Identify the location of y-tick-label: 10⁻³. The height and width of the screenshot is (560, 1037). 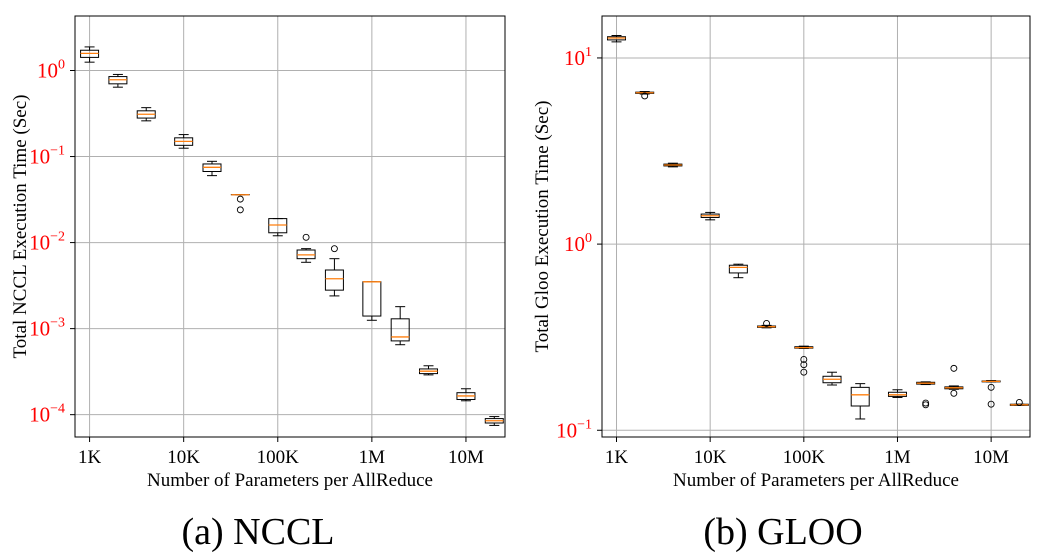
(47, 328).